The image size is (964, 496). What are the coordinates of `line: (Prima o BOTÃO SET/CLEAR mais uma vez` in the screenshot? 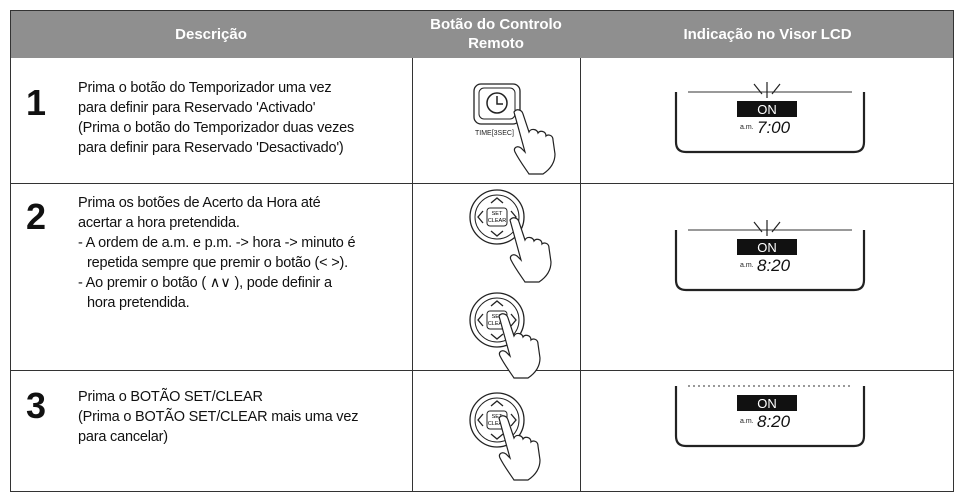 It's located at (218, 417).